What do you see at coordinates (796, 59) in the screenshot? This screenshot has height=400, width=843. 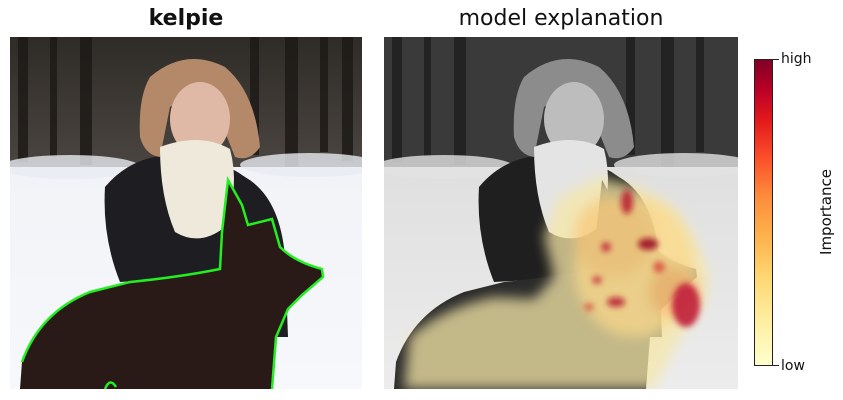 I see `colorbar-high-label: high` at bounding box center [796, 59].